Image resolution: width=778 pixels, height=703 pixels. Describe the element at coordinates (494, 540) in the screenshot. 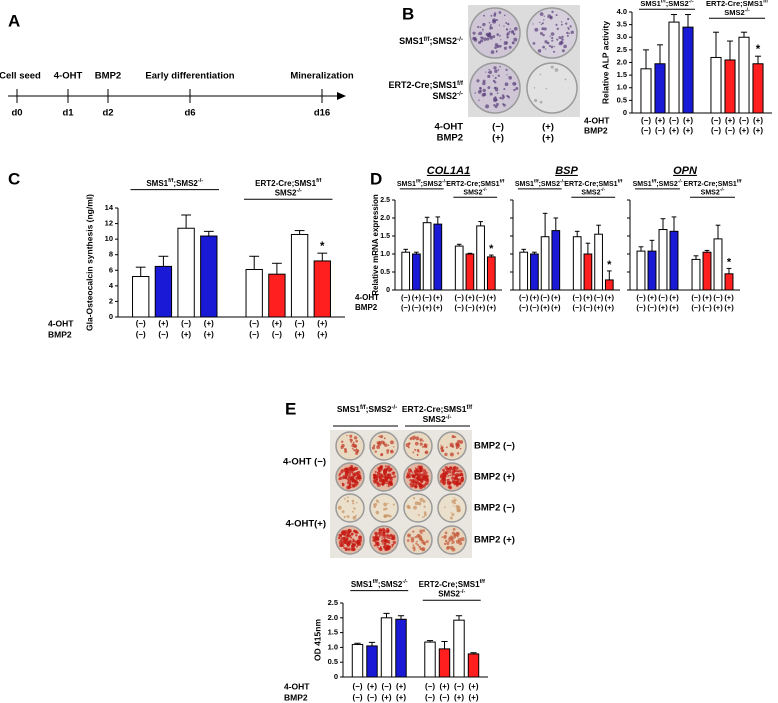

I see `row-label: BMP2 (+)` at that location.